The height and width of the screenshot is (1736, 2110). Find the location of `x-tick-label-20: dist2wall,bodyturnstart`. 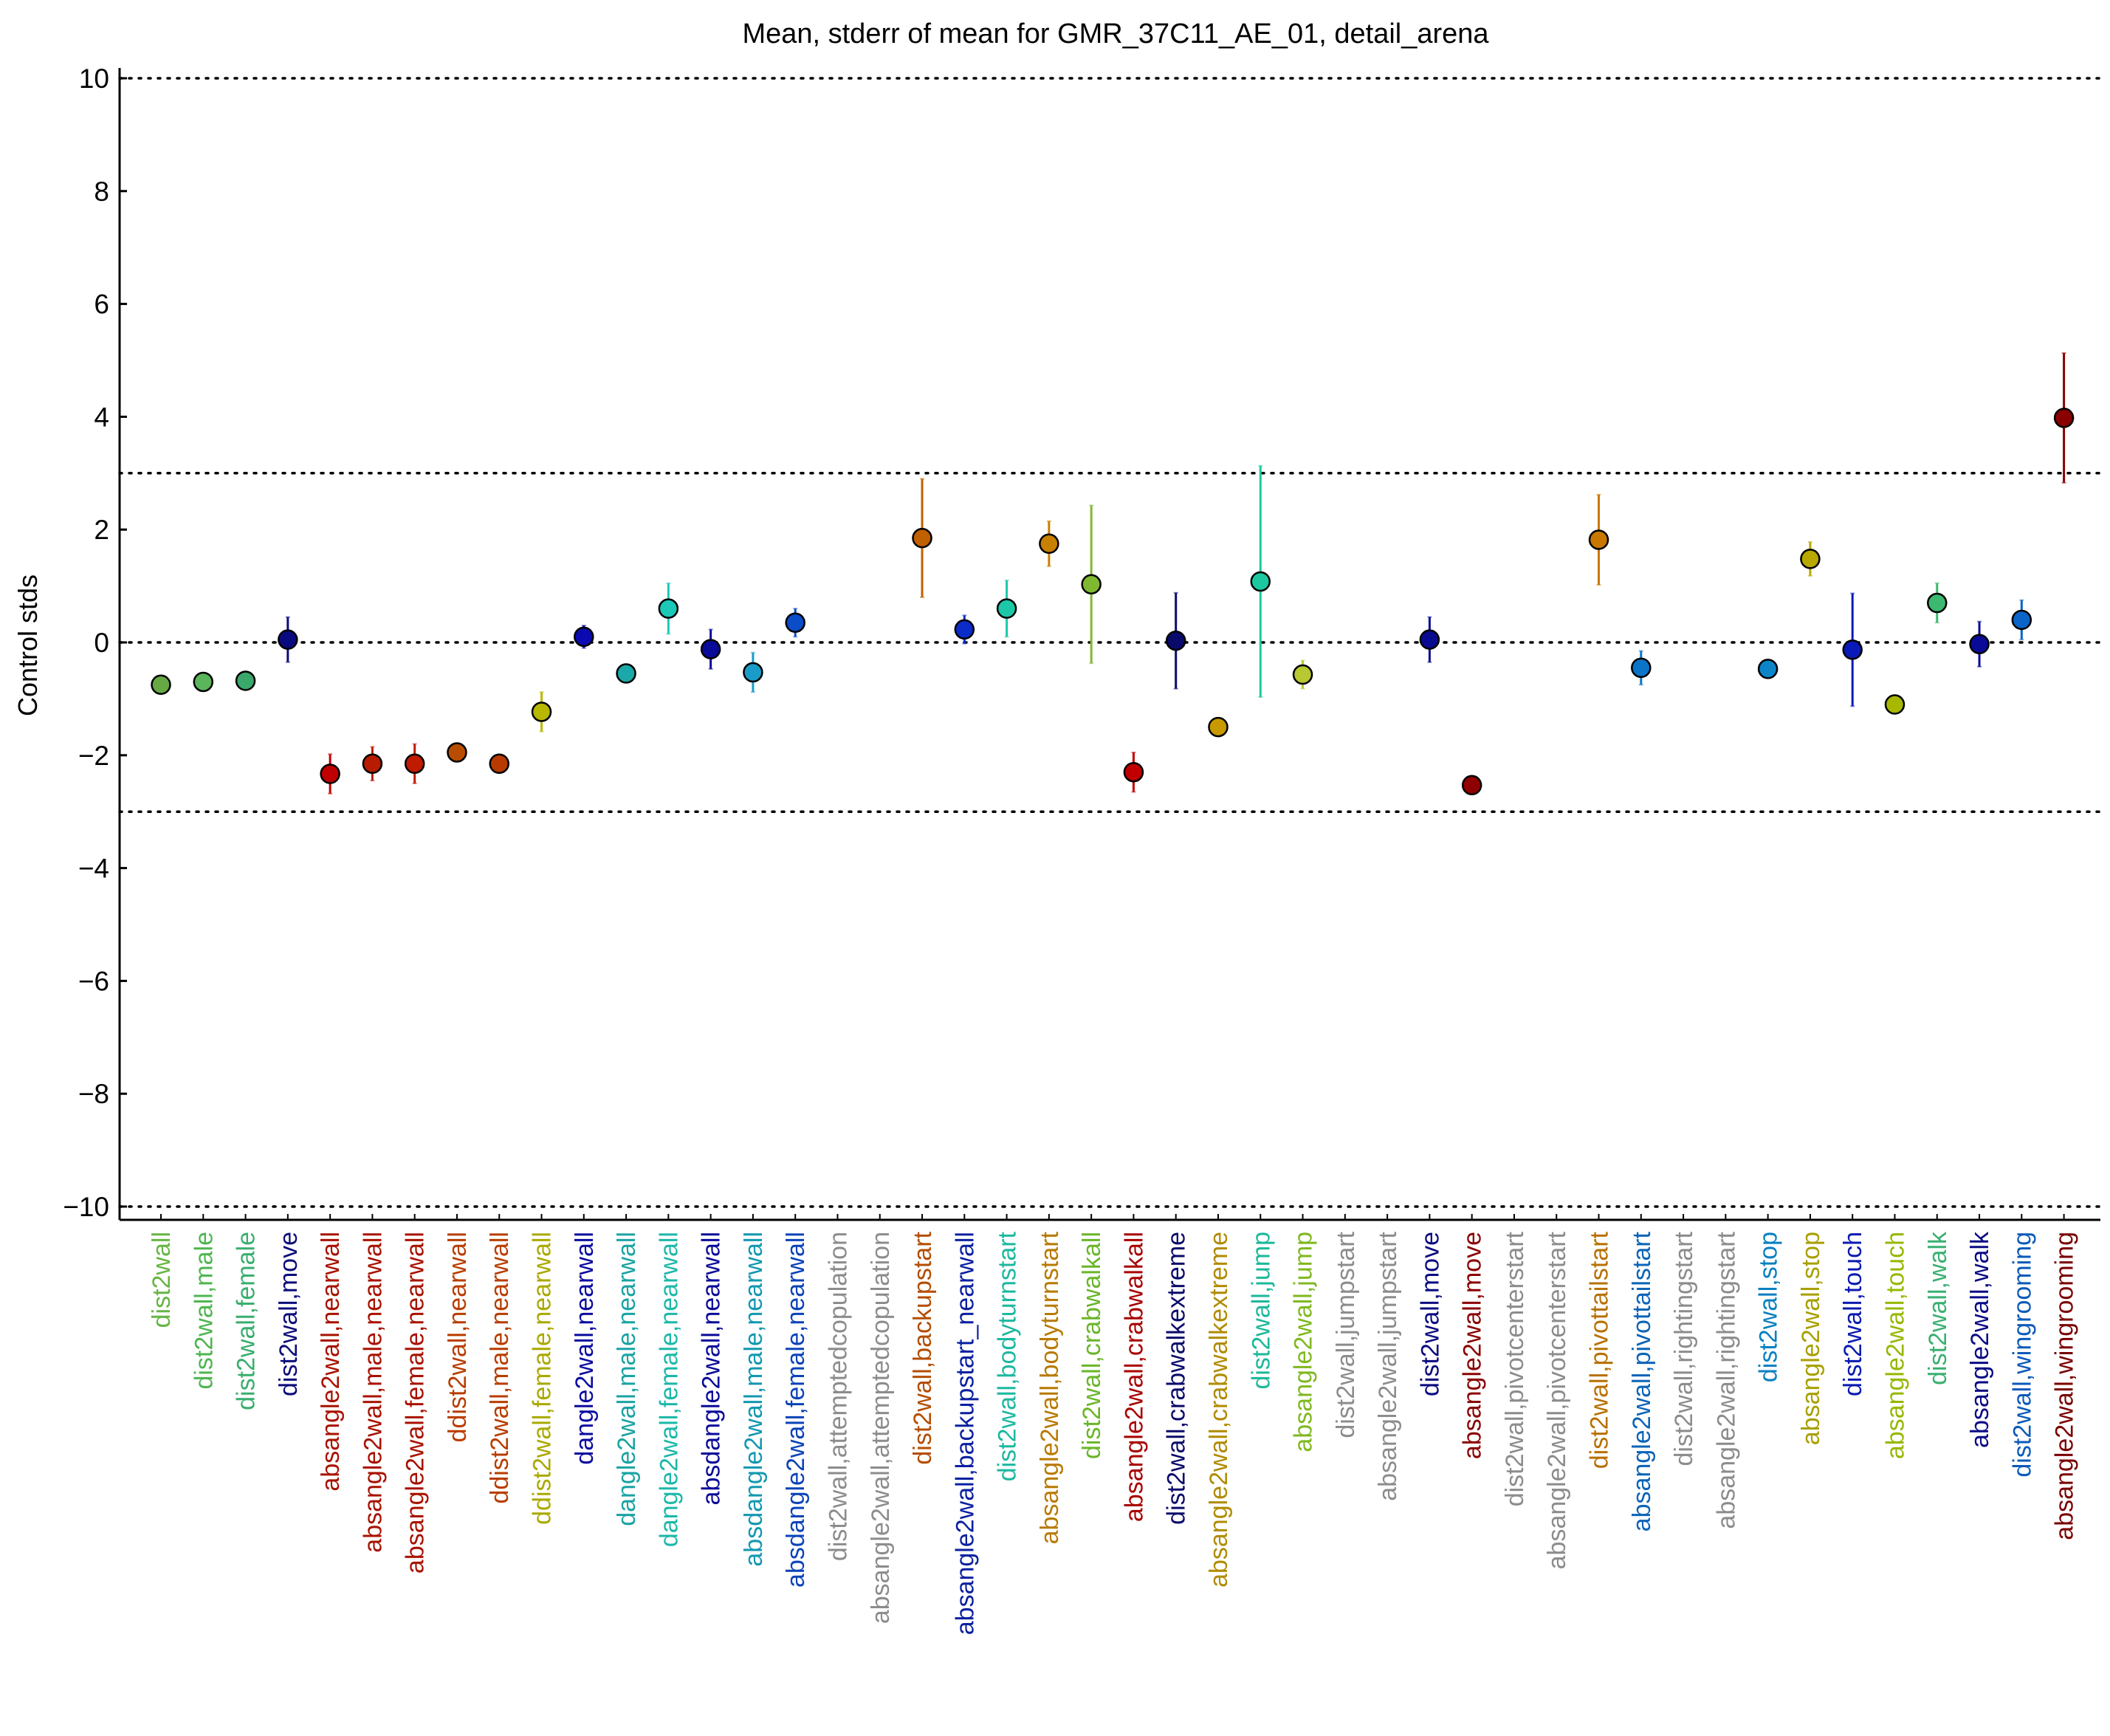

x-tick-label-20: dist2wall,bodyturnstart is located at coordinates (1008, 1356).